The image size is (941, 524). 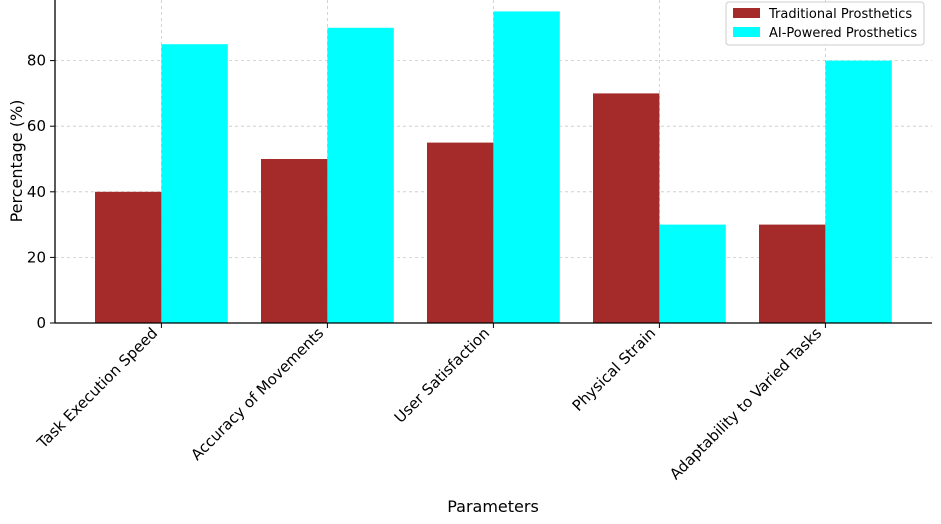 I want to click on y-tick-label: 0, so click(x=41, y=323).